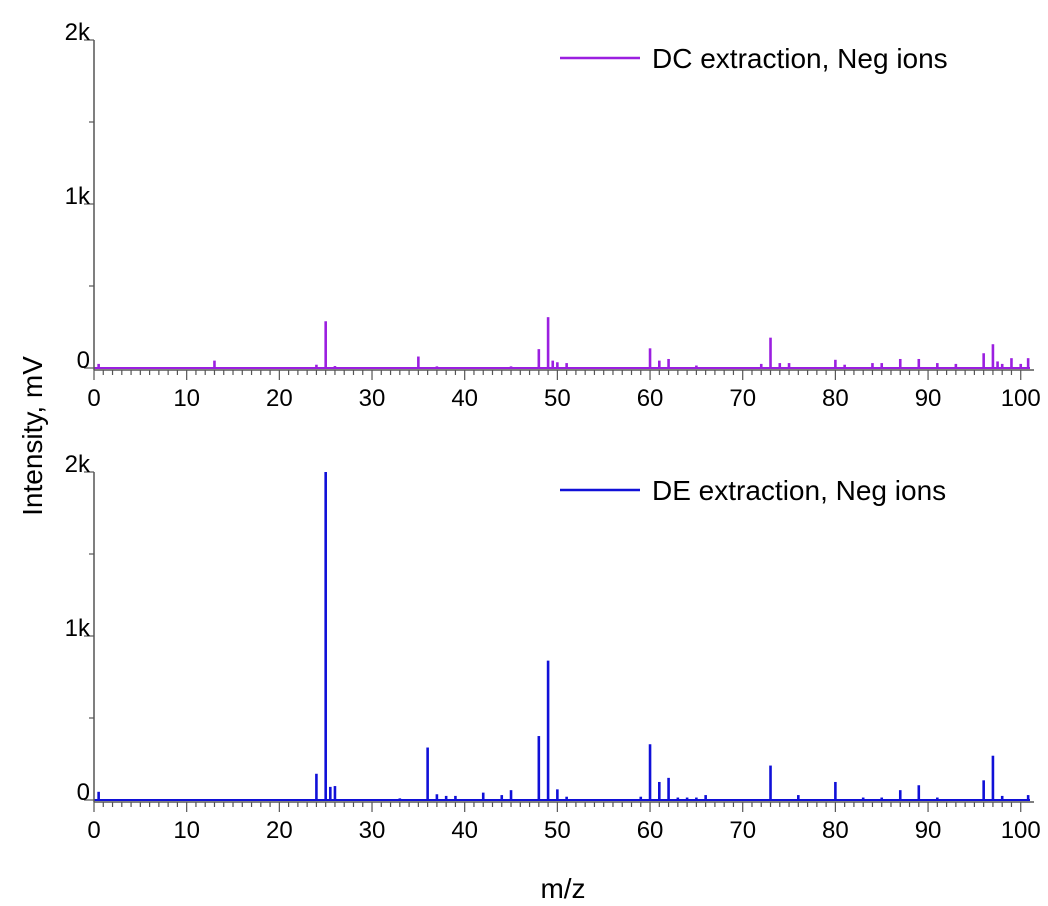 The width and height of the screenshot is (1048, 906). I want to click on y-axis-title: Intensity, mV, so click(32, 436).